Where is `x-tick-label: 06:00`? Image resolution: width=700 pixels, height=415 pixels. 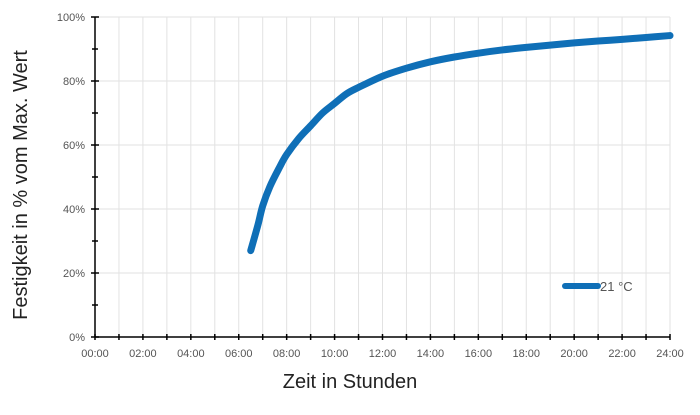 x-tick-label: 06:00 is located at coordinates (239, 354).